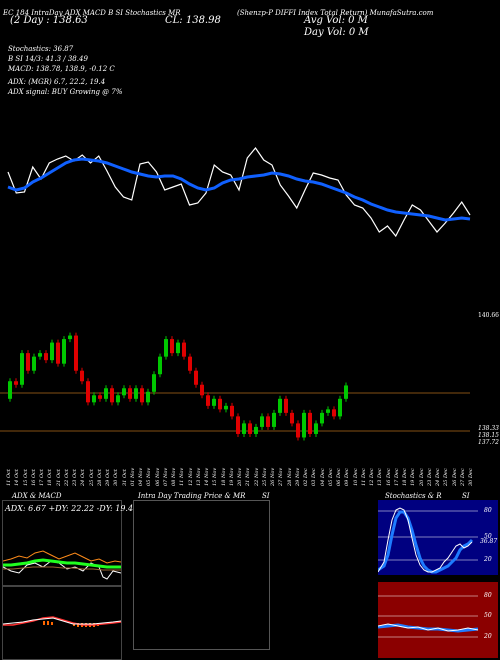  What do you see at coordinates (429, 477) in the screenshot?
I see `date-tick: 23 Dec` at bounding box center [429, 477].